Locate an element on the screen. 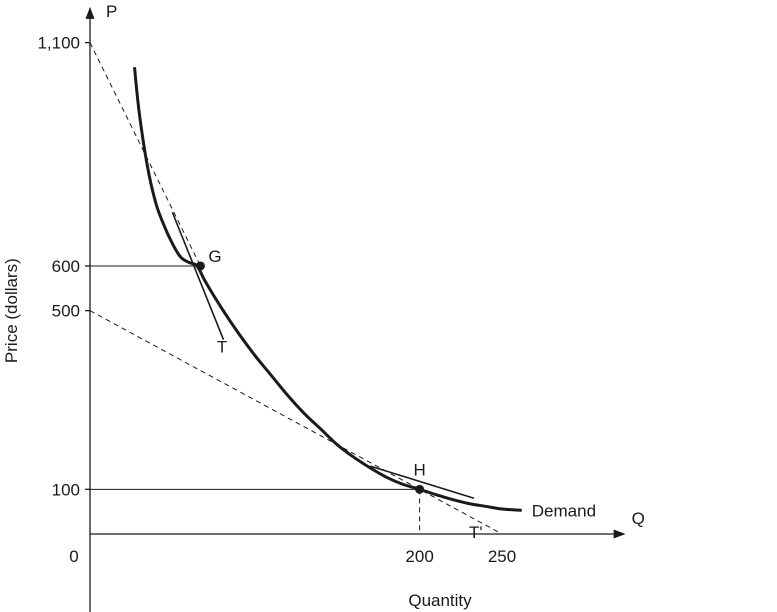 The width and height of the screenshot is (777, 612). y-axis-title: Price (dollars) is located at coordinates (11, 310).